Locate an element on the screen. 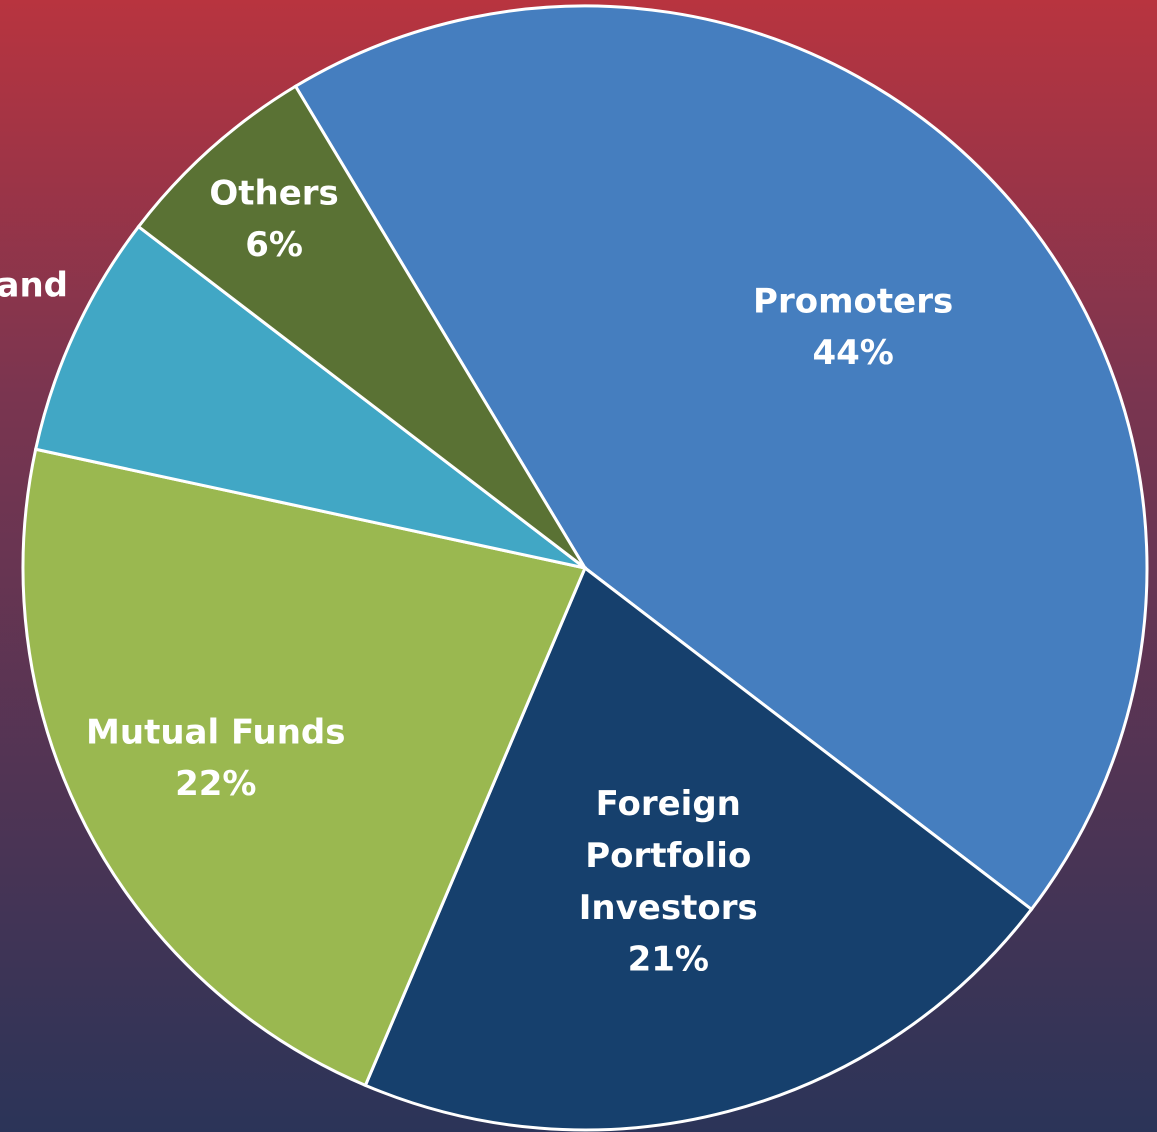  value-label: 44% is located at coordinates (852, 353).